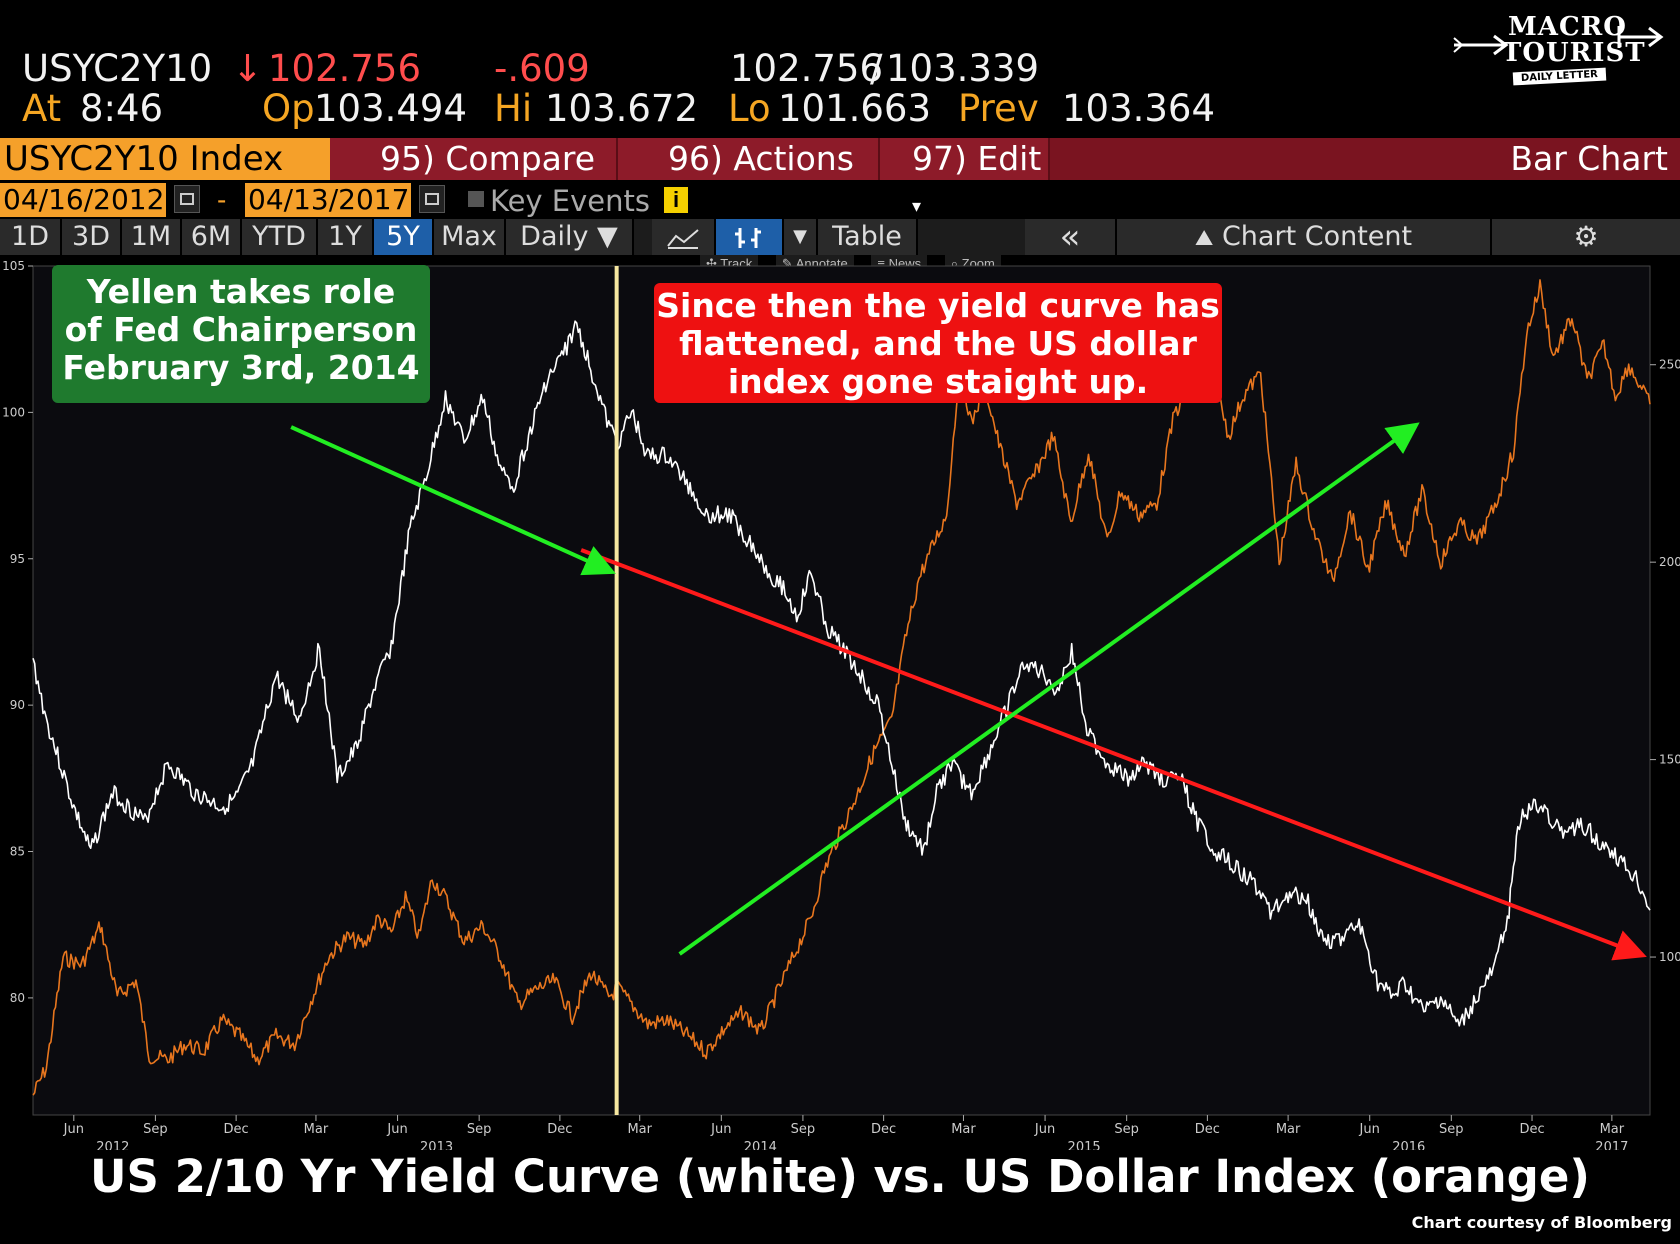 The image size is (1680, 1244). What do you see at coordinates (1669, 562) in the screenshot?
I see `right-axis-tick-label: 200` at bounding box center [1669, 562].